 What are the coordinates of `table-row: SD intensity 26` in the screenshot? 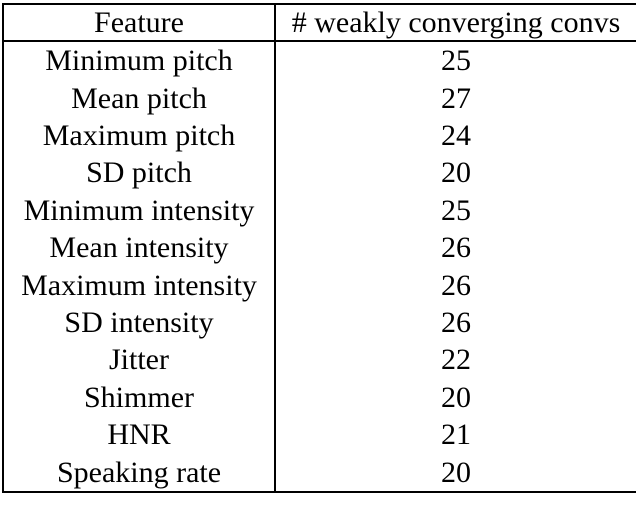 It's located at (319, 322).